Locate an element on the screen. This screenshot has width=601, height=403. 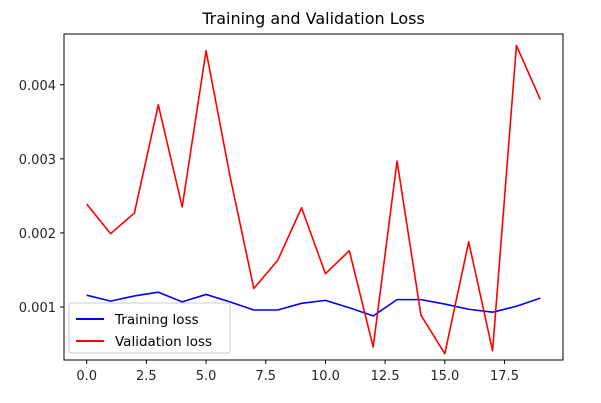
y-tick-label: 0.004 is located at coordinates (37, 86).